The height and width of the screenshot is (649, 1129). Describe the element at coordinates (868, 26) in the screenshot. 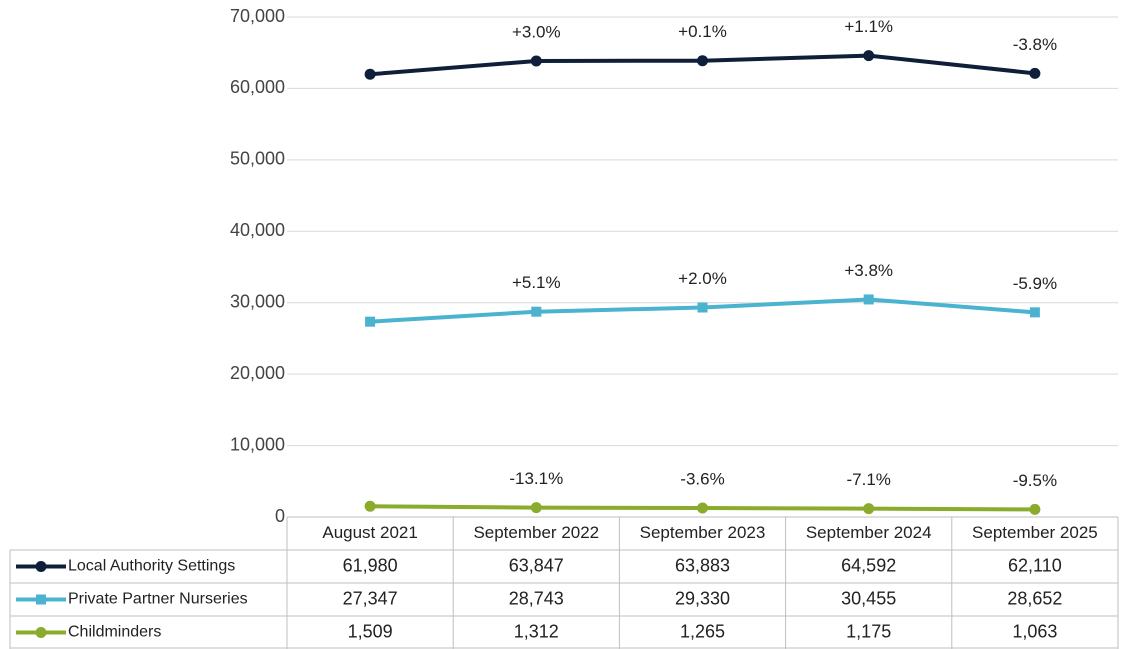

I see `change-label: +1.1%` at that location.